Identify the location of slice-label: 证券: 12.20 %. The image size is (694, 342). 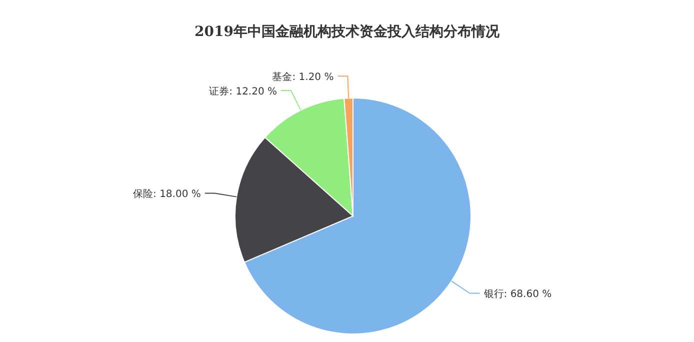
(243, 91).